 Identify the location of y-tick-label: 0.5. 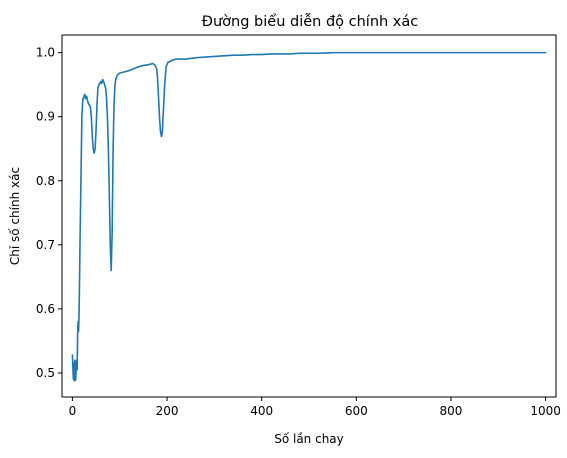
(45, 373).